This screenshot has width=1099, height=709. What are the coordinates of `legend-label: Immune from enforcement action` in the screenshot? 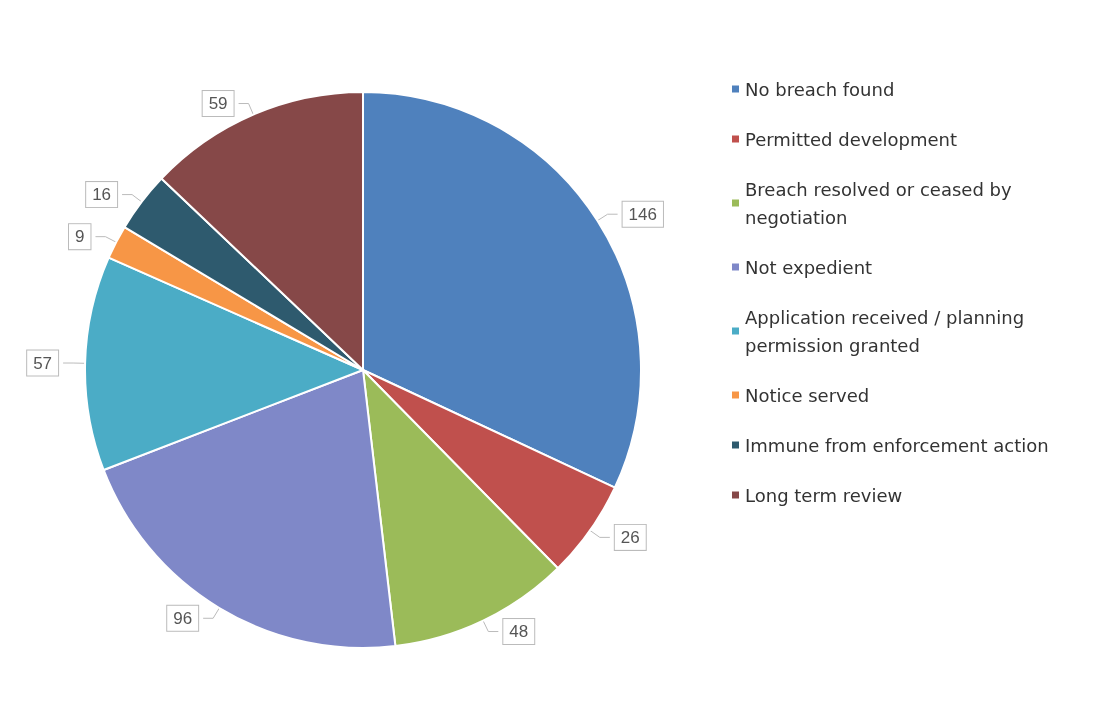 It's located at (897, 445).